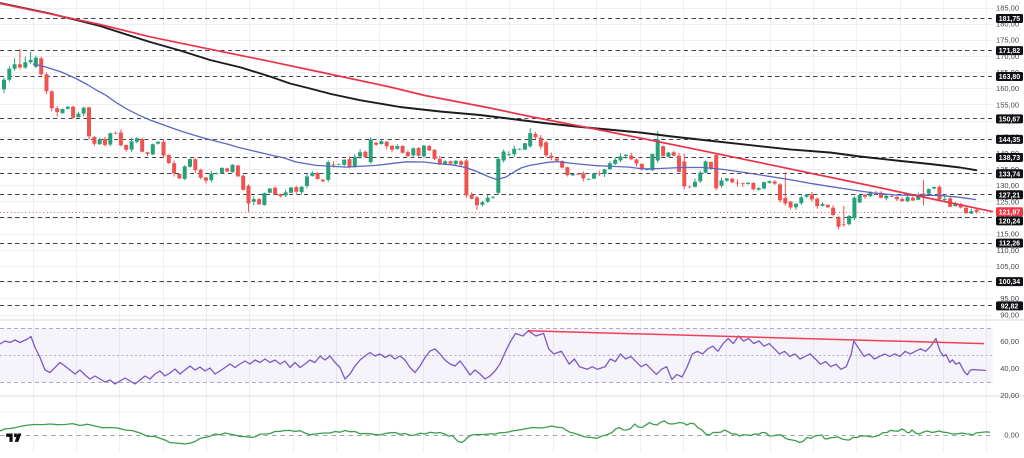  I want to click on svg-text: 155,00, so click(1007, 104).